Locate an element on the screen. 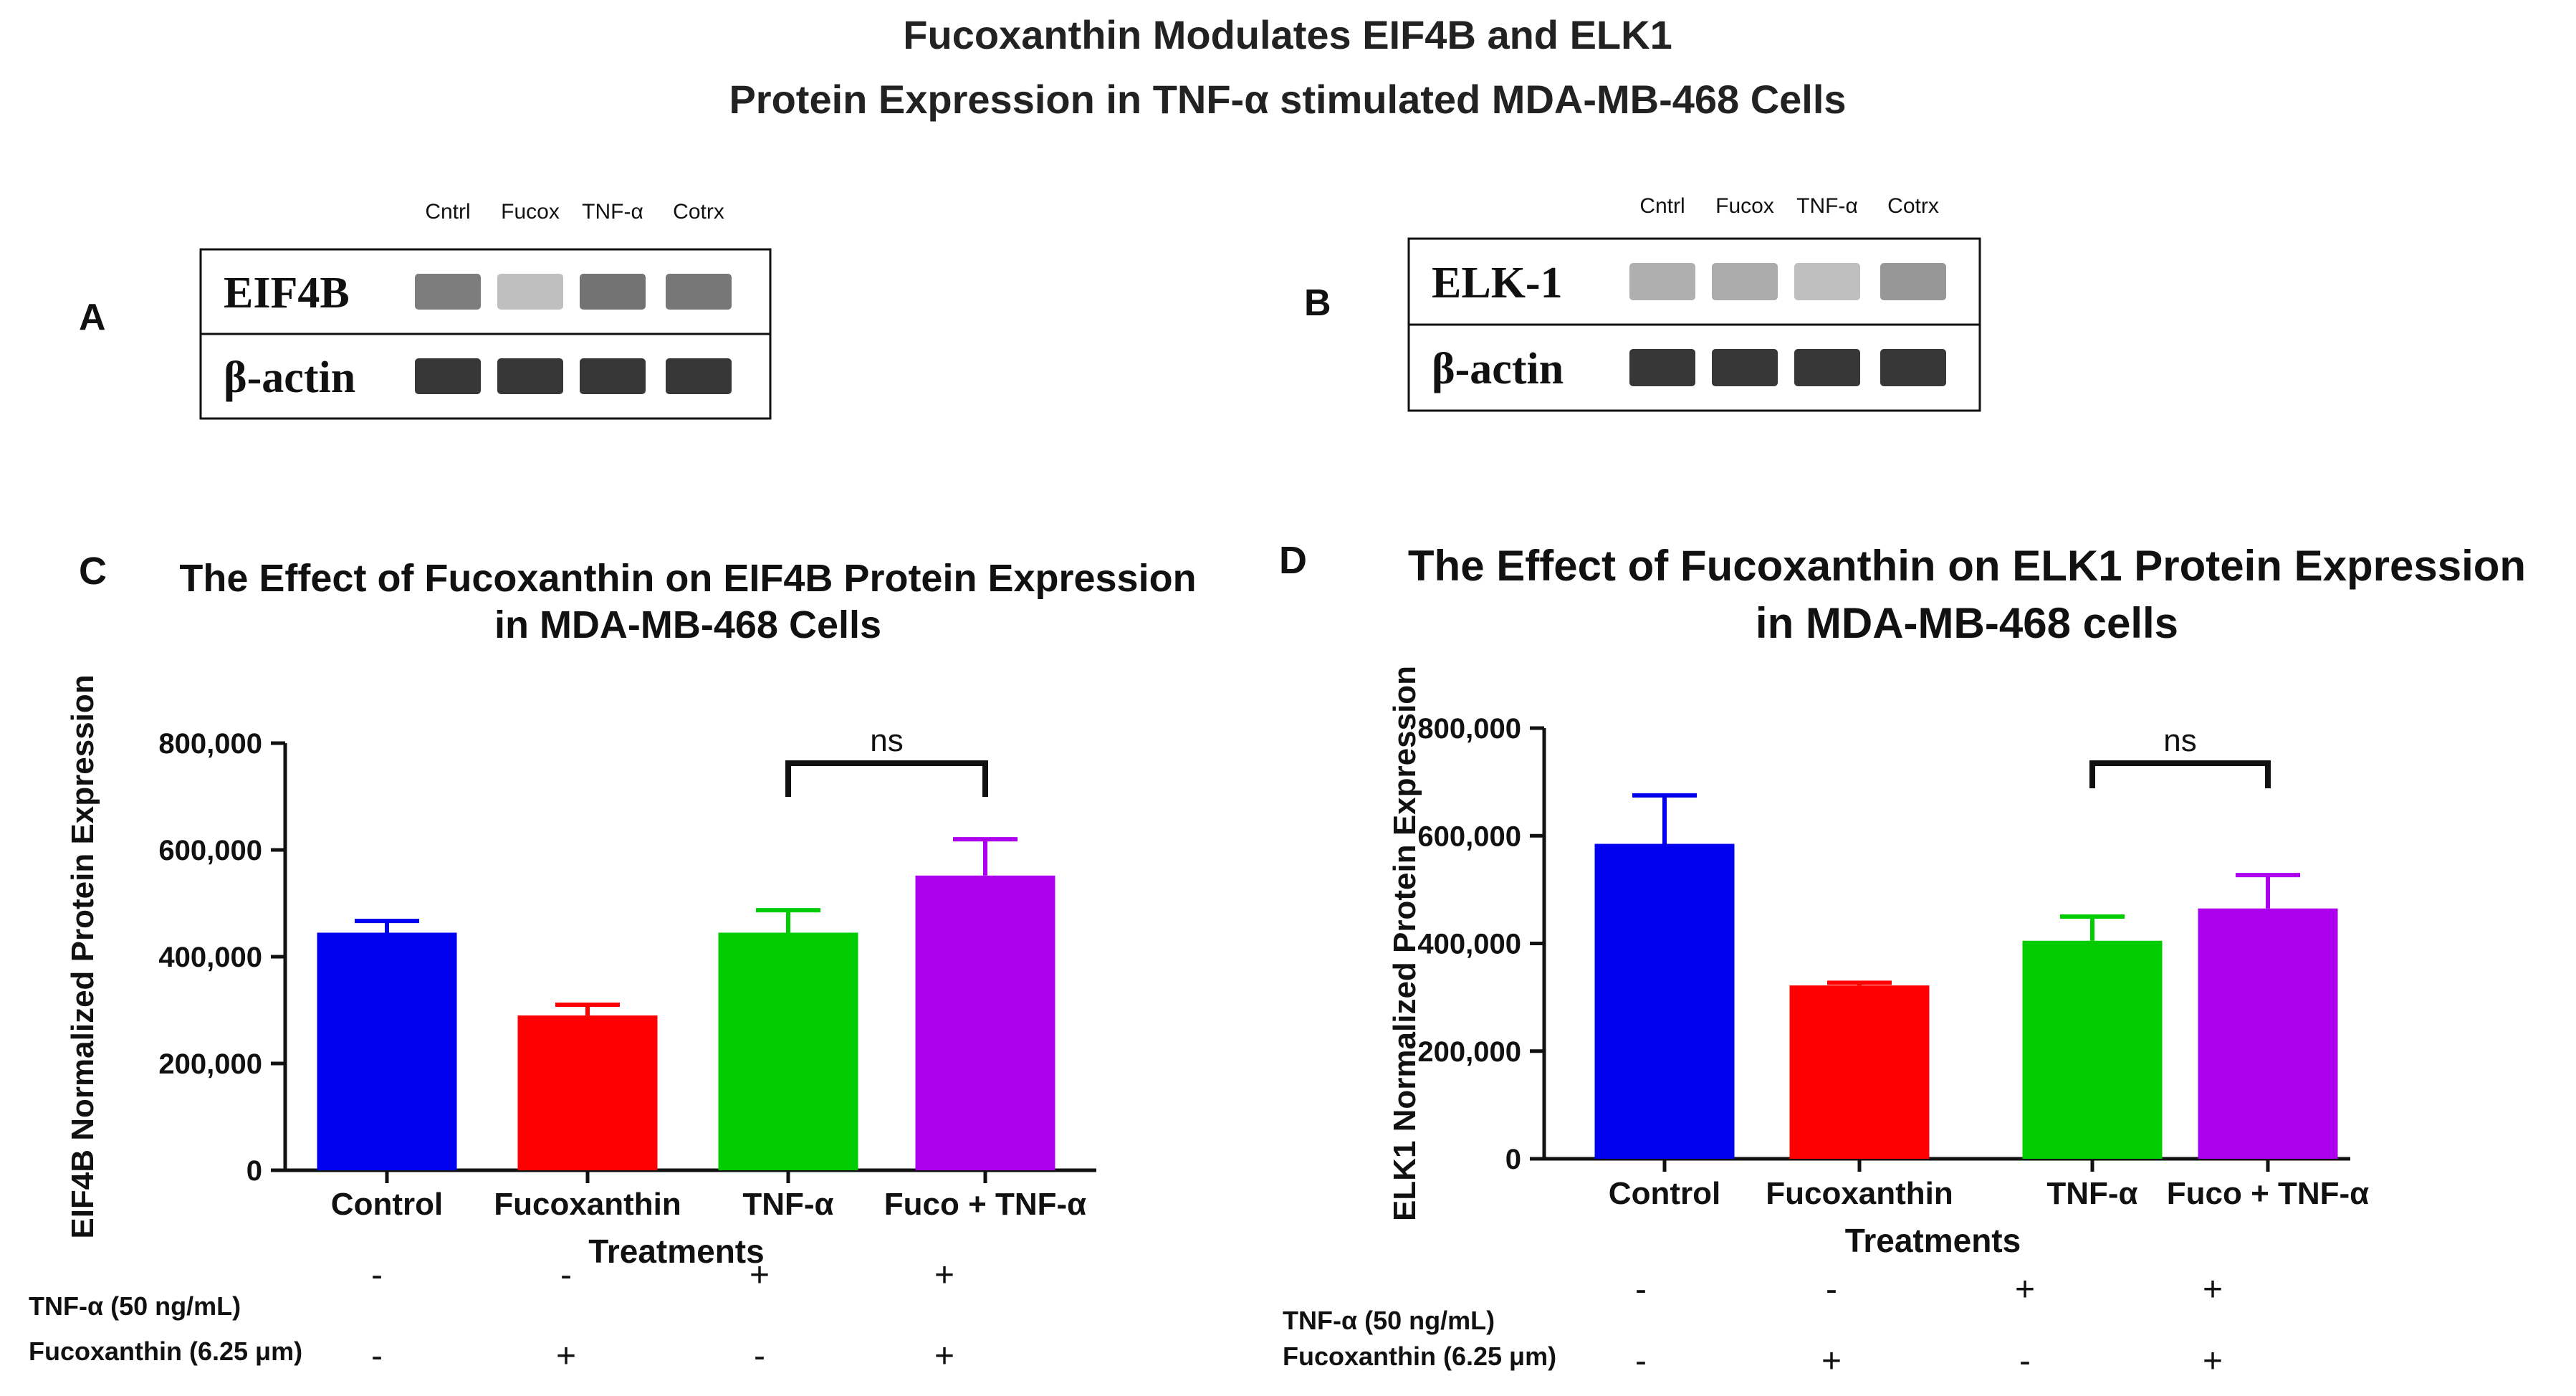 The image size is (2576, 1396). y-axis-label: ELK1 Normalized Protein Expression is located at coordinates (1404, 943).